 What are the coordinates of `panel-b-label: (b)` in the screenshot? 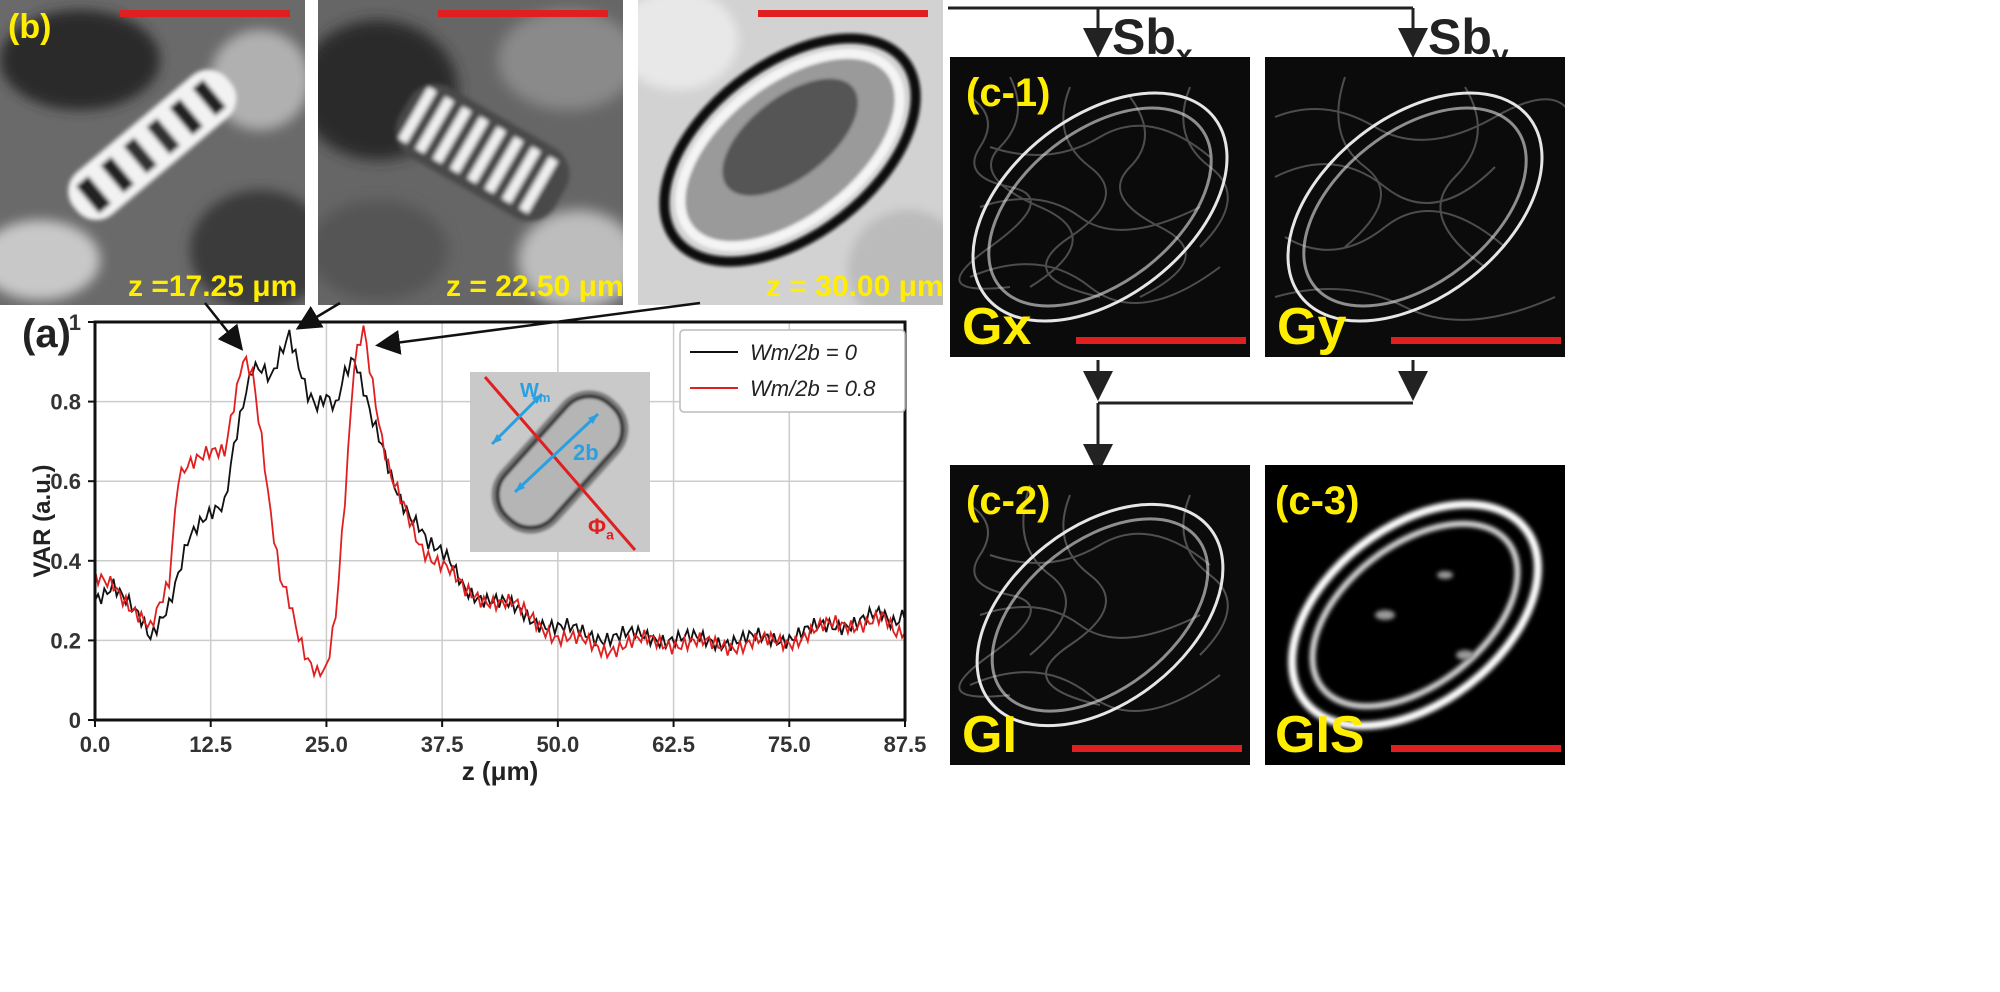 It's located at (30, 27).